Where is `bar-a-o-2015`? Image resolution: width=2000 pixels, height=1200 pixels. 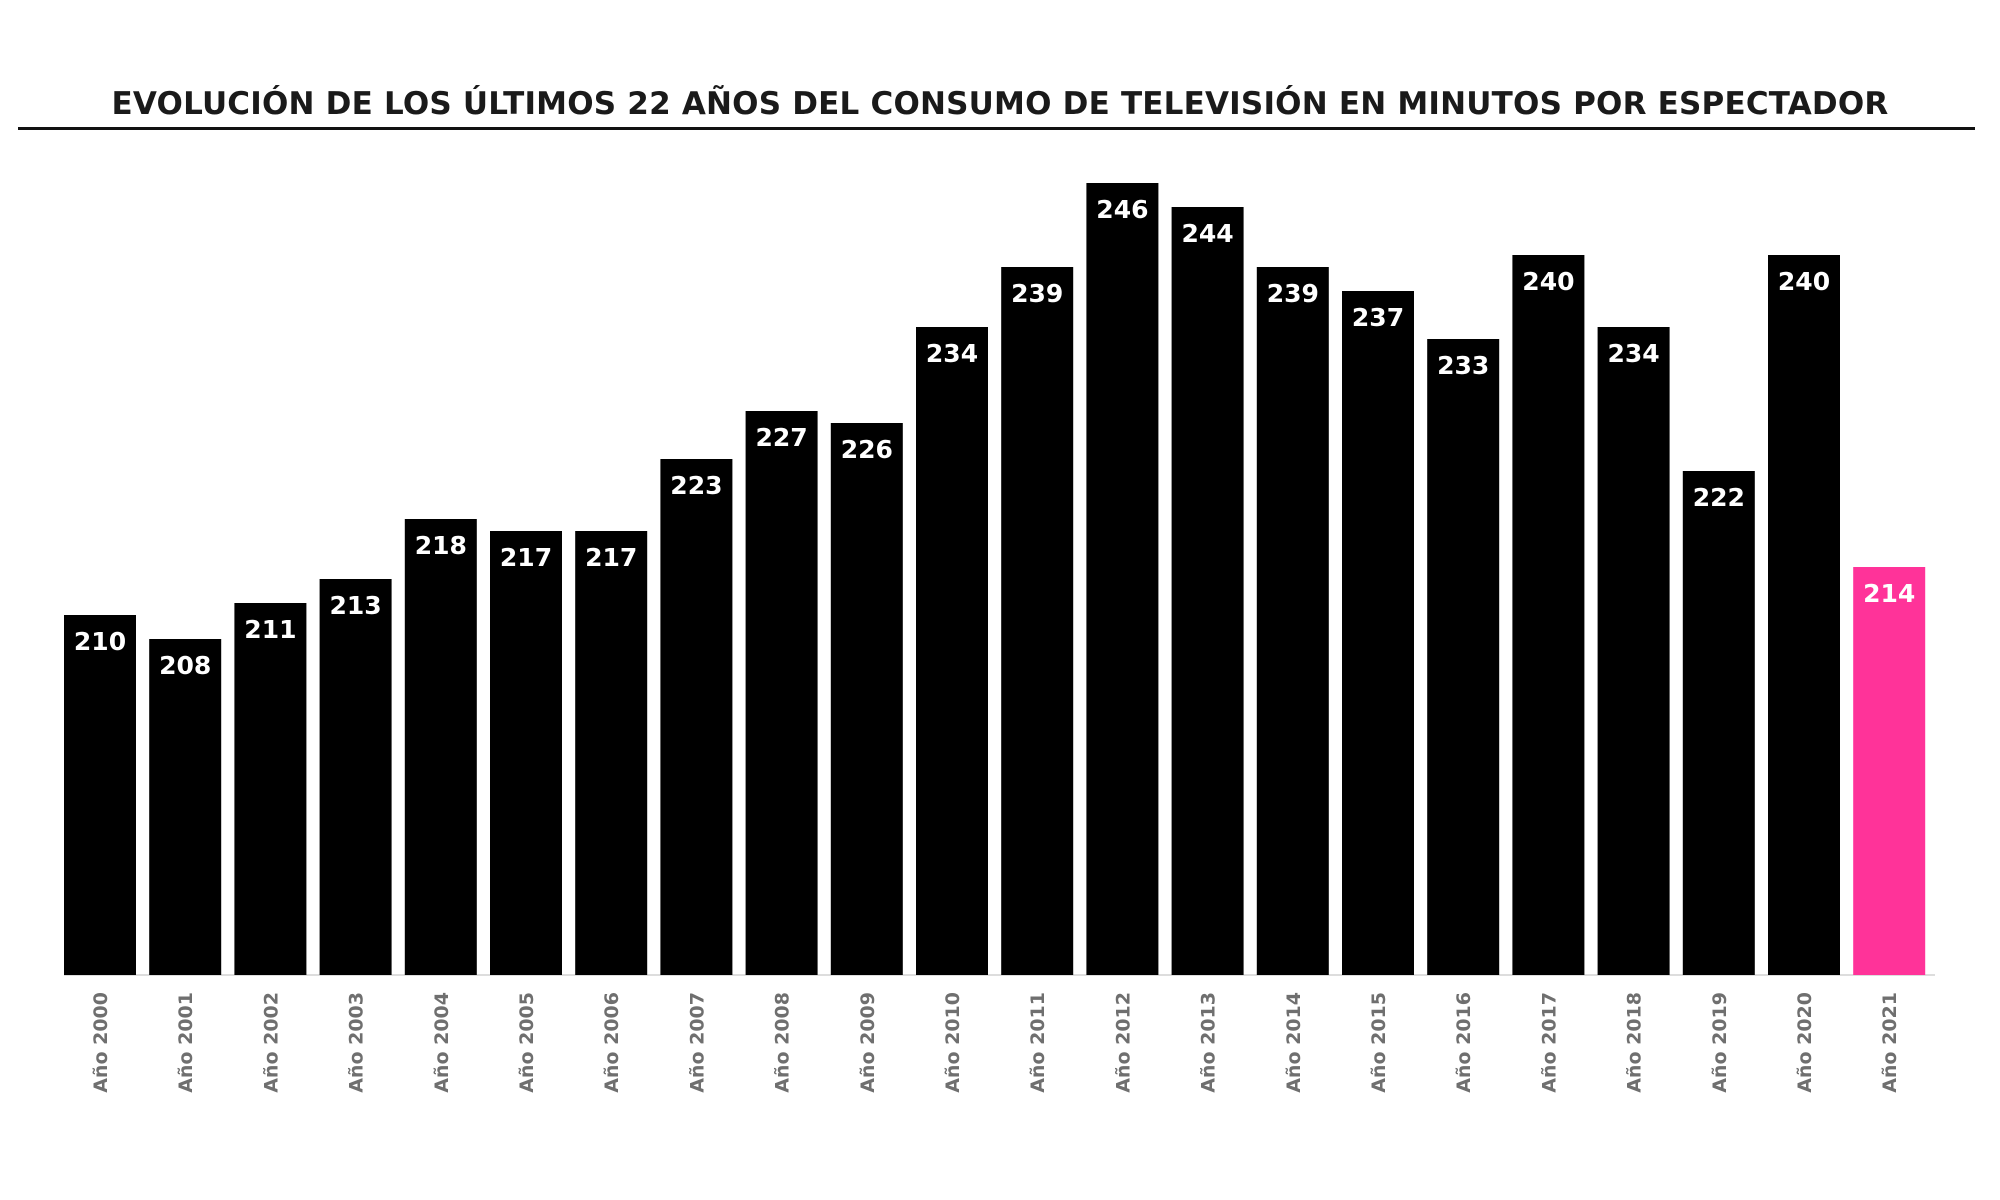 bar-a-o-2015 is located at coordinates (1378, 633).